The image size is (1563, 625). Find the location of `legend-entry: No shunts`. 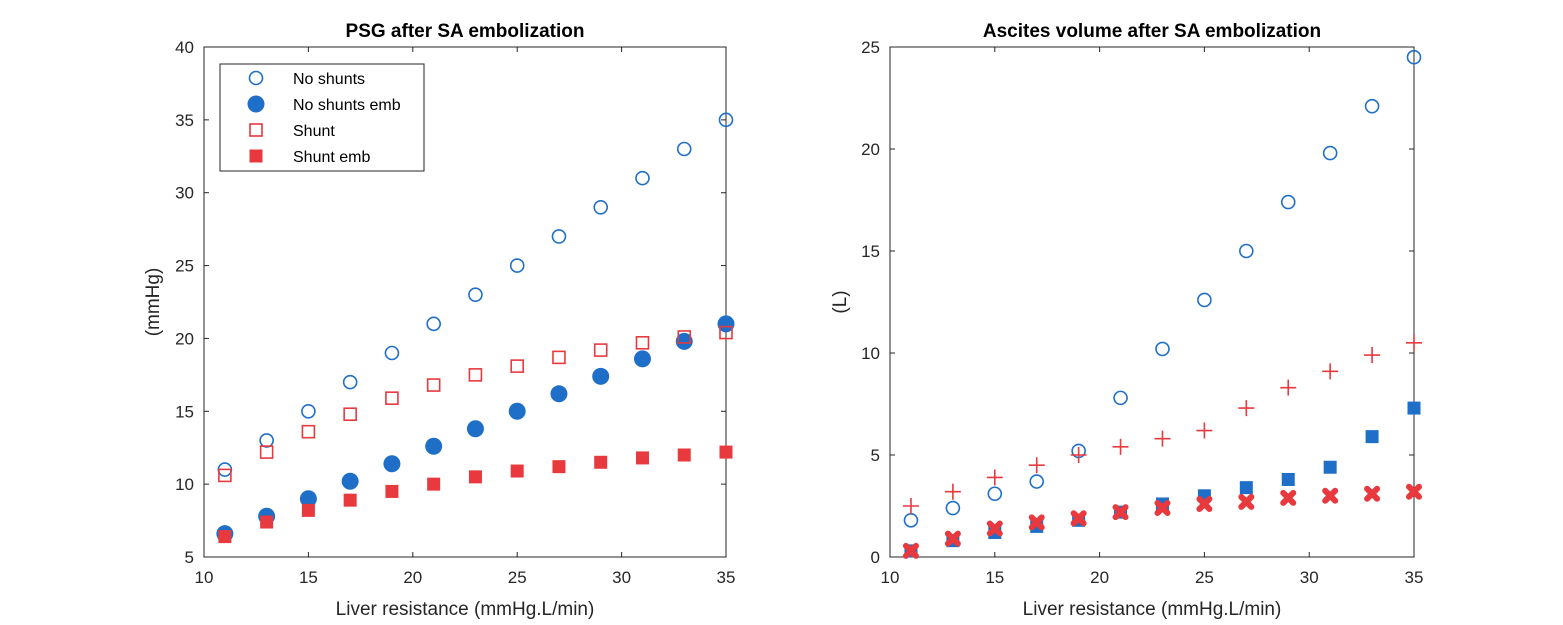

legend-entry: No shunts is located at coordinates (306, 79).